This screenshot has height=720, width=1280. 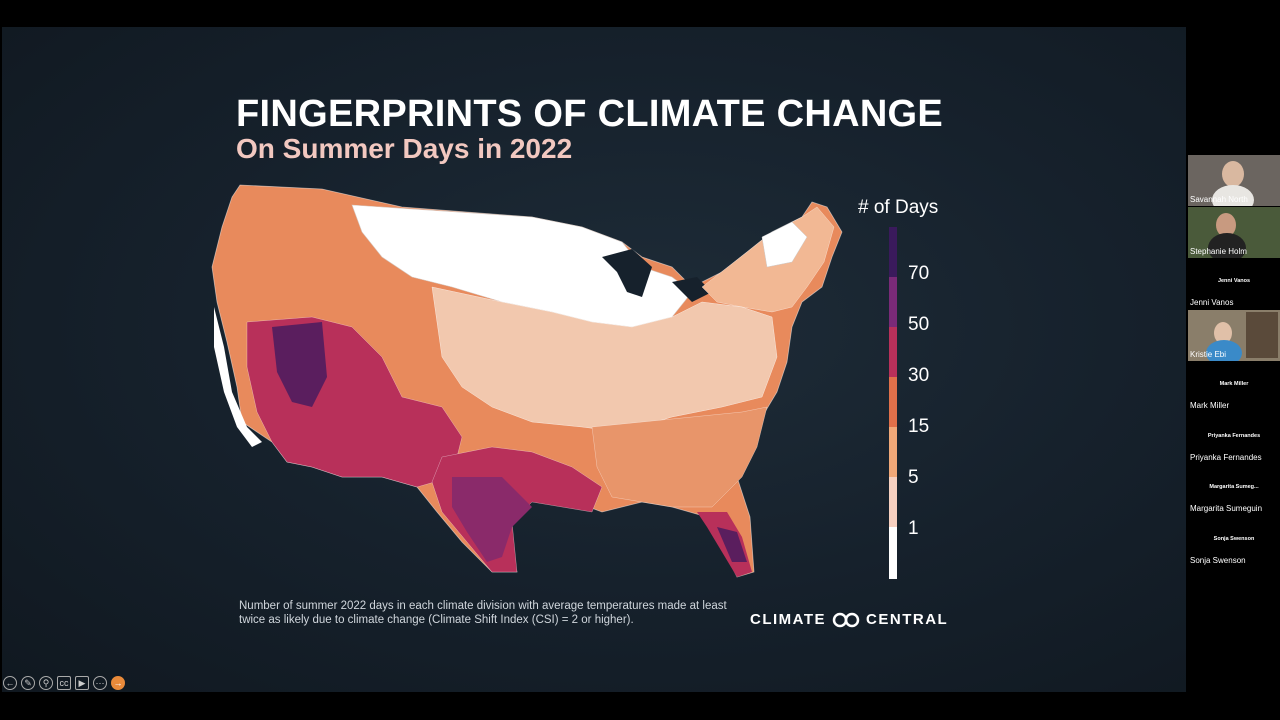 What do you see at coordinates (919, 273) in the screenshot?
I see `legend-tick: 70` at bounding box center [919, 273].